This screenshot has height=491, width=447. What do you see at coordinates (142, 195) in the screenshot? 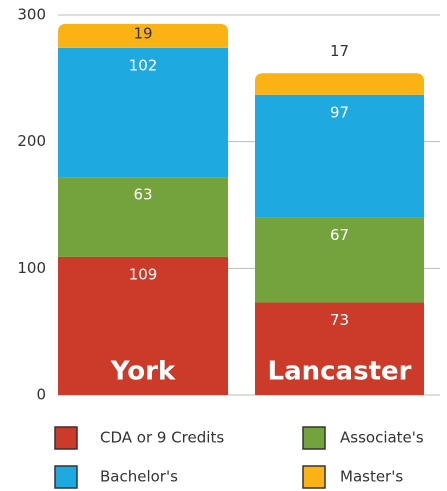
I see `data-label: 63` at bounding box center [142, 195].